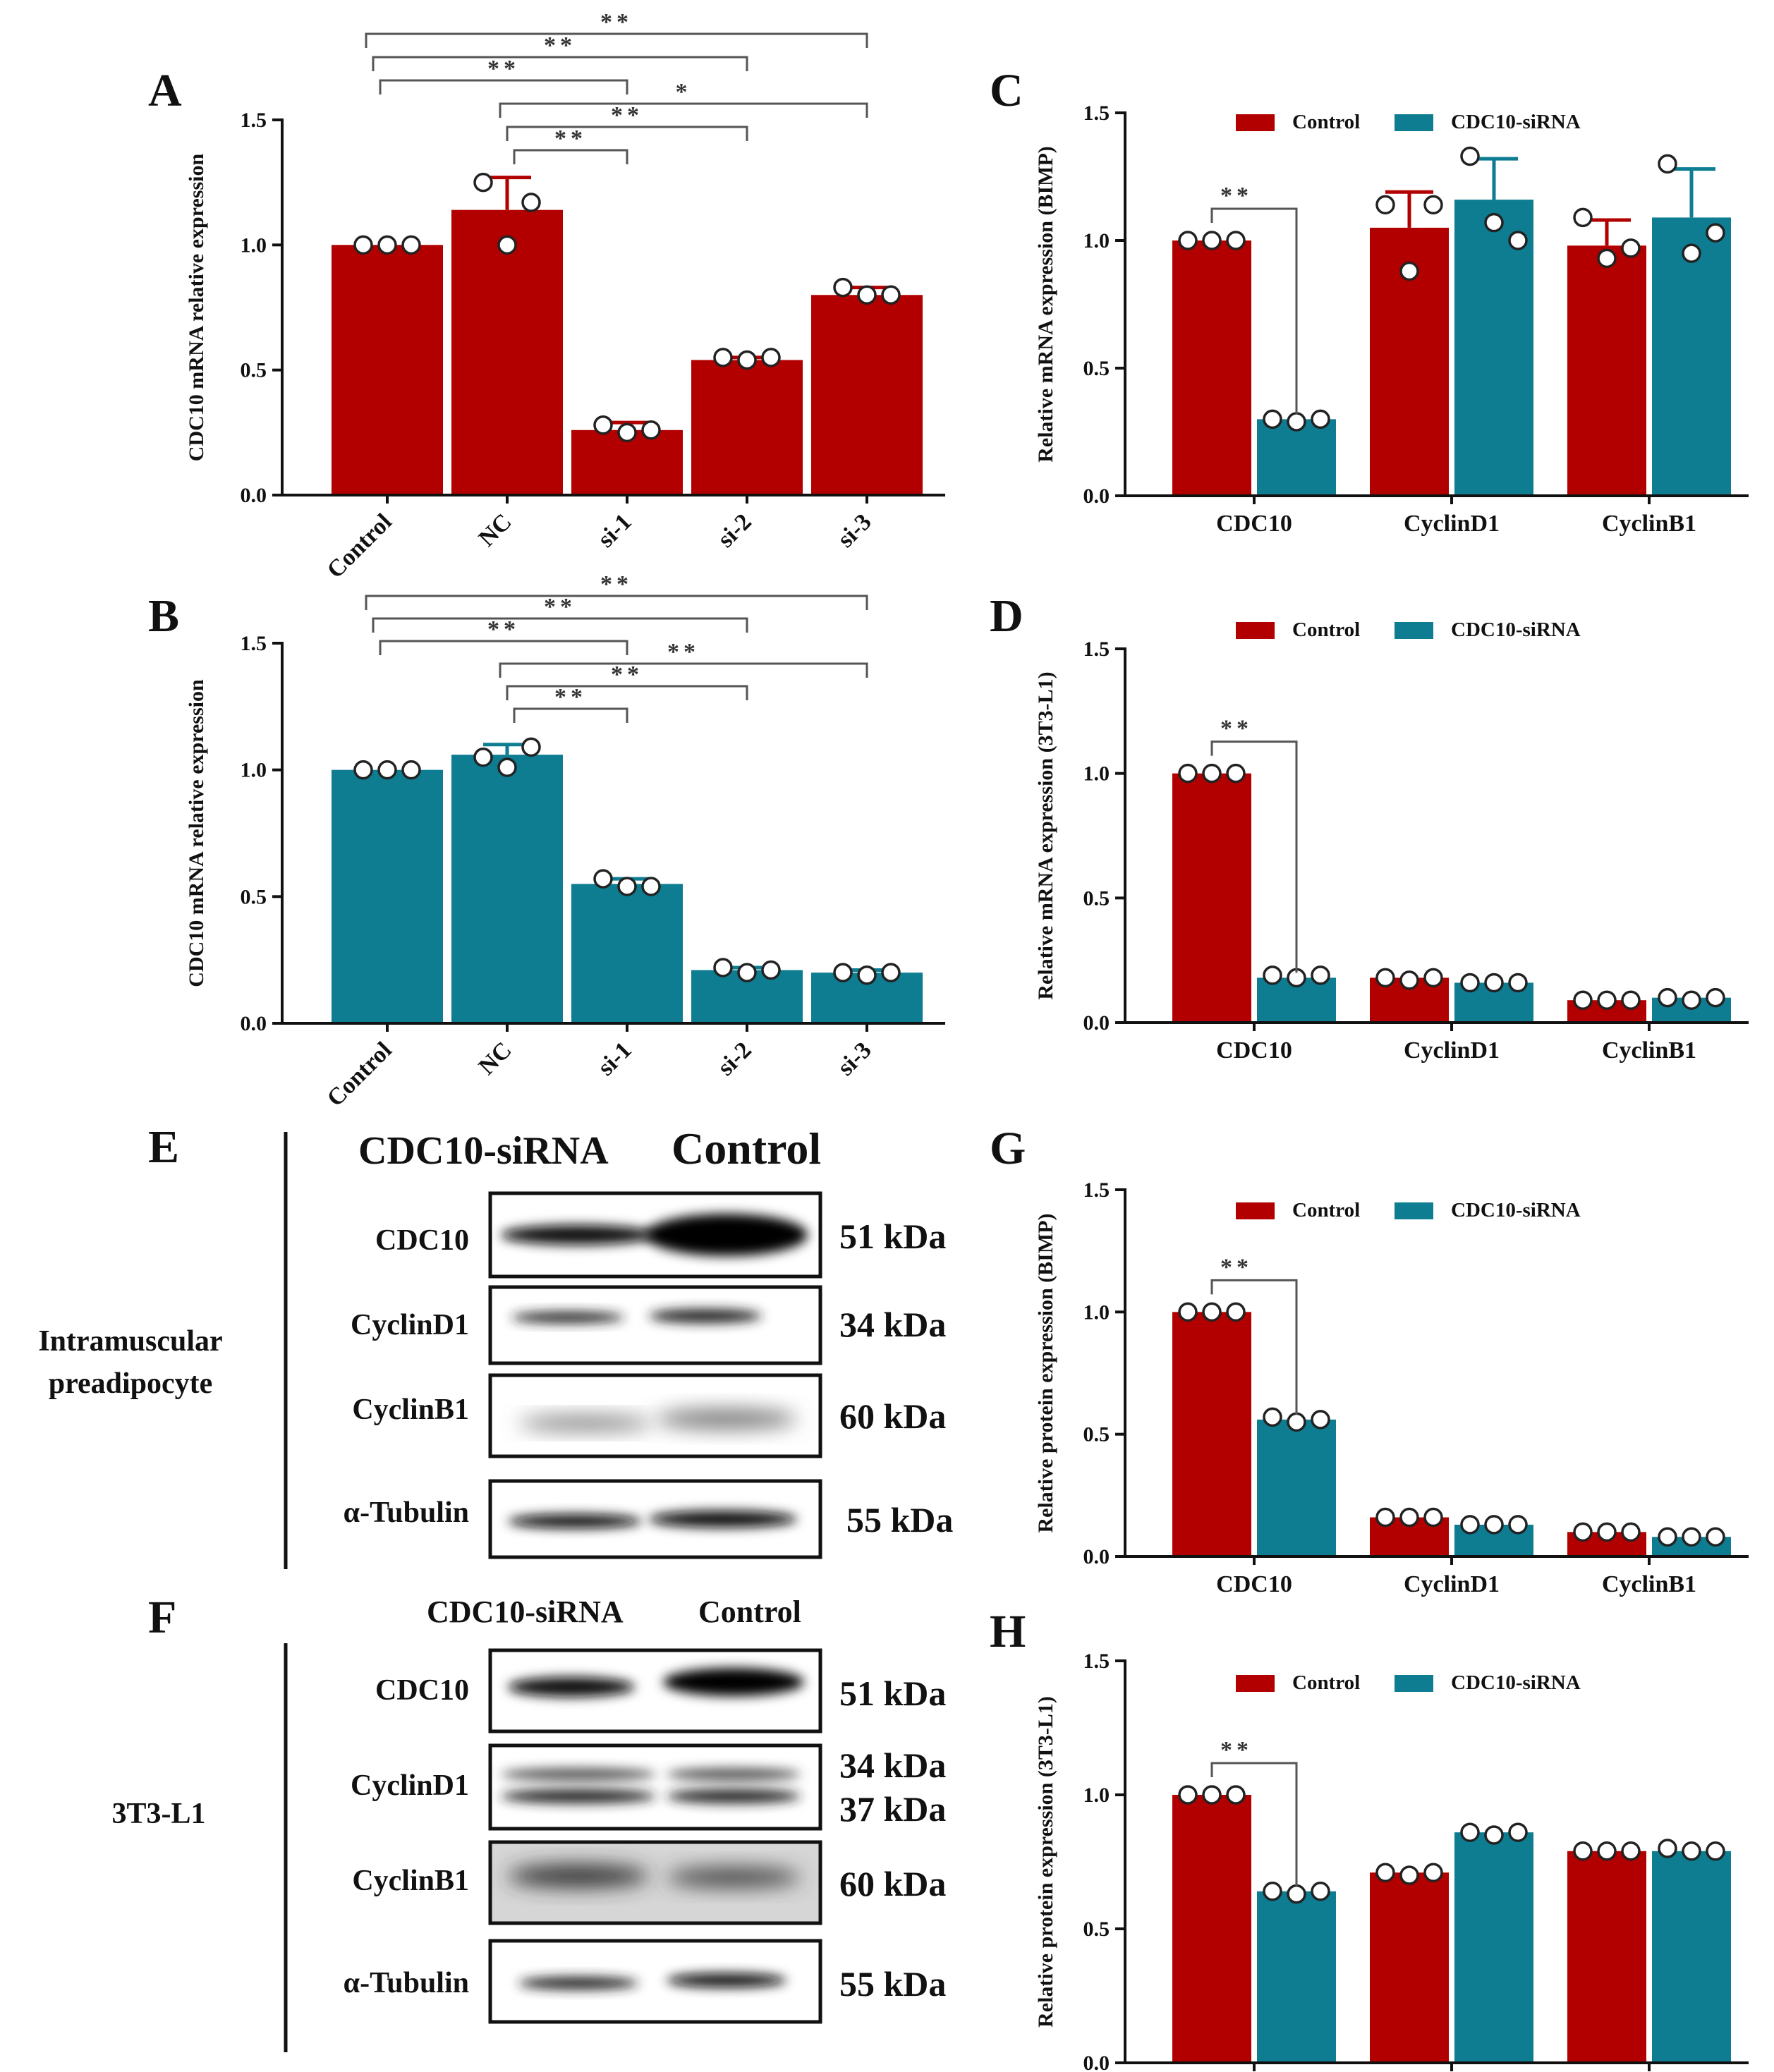  I want to click on x-tick-label: NC, so click(495, 1058).